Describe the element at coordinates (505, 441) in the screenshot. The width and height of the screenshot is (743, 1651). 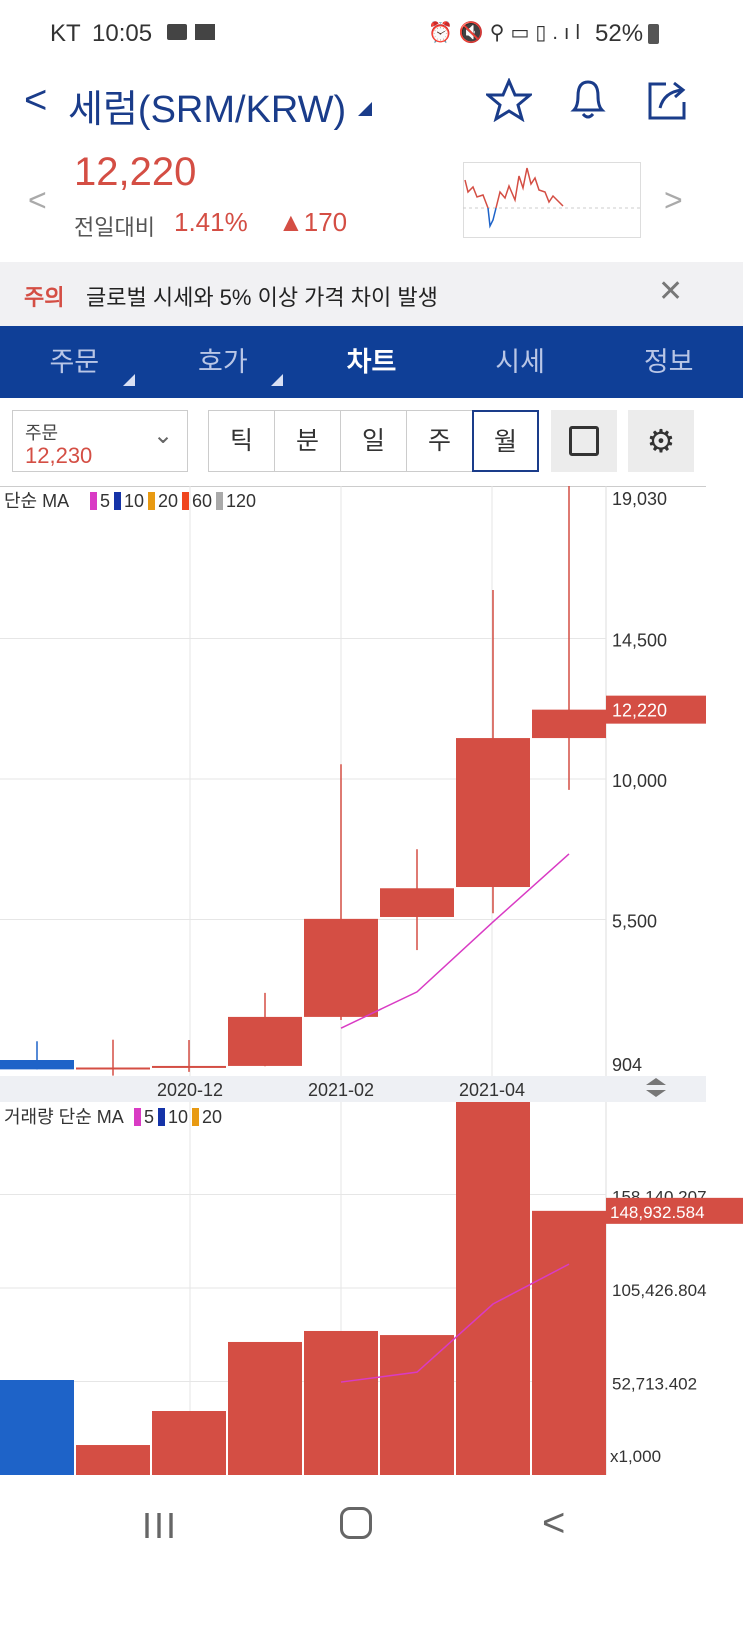
I see `period-4: 월` at that location.